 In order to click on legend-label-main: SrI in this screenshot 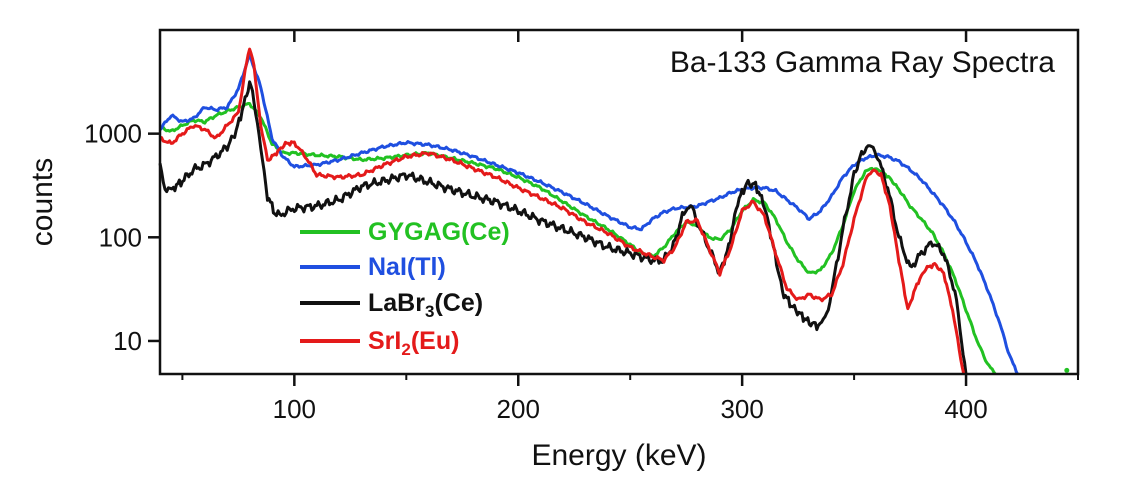, I will do `click(384, 341)`.